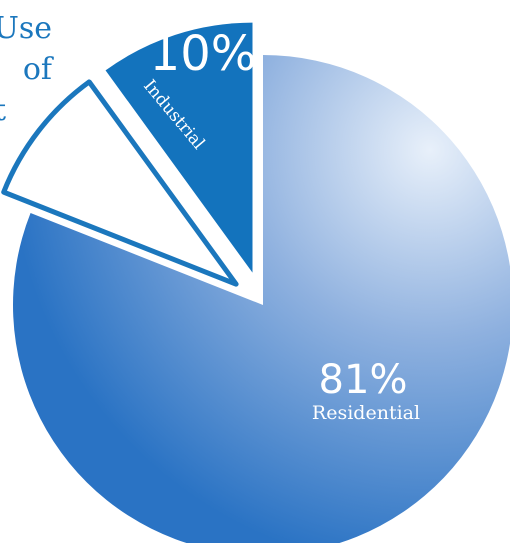  Describe the element at coordinates (366, 413) in the screenshot. I see `category-label-residential: Residential` at that location.